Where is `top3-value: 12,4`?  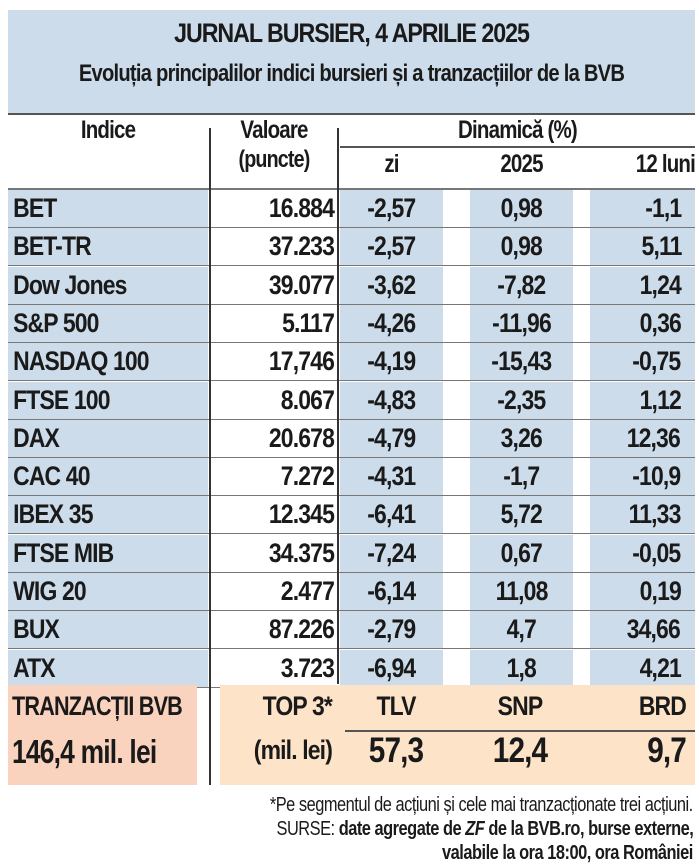
top3-value: 12,4 is located at coordinates (520, 750).